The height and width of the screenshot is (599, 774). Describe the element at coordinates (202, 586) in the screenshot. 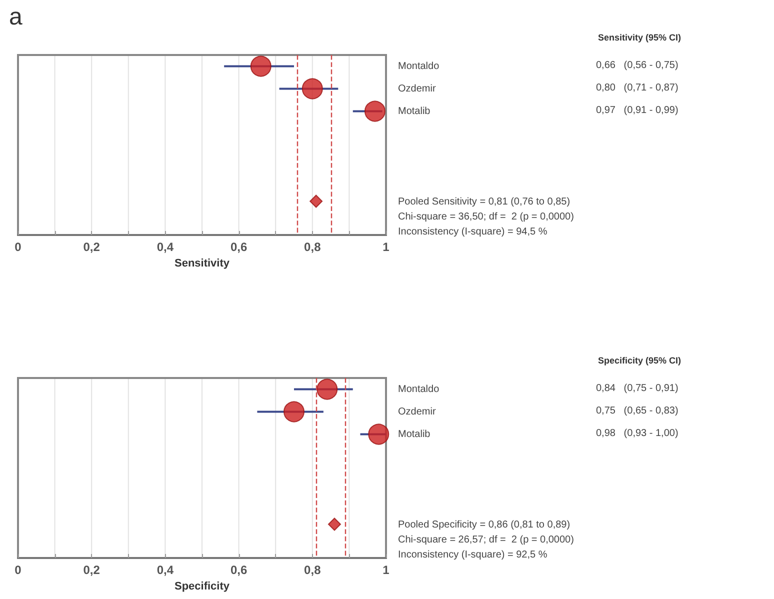

I see `x-axis-title: Specificity` at that location.